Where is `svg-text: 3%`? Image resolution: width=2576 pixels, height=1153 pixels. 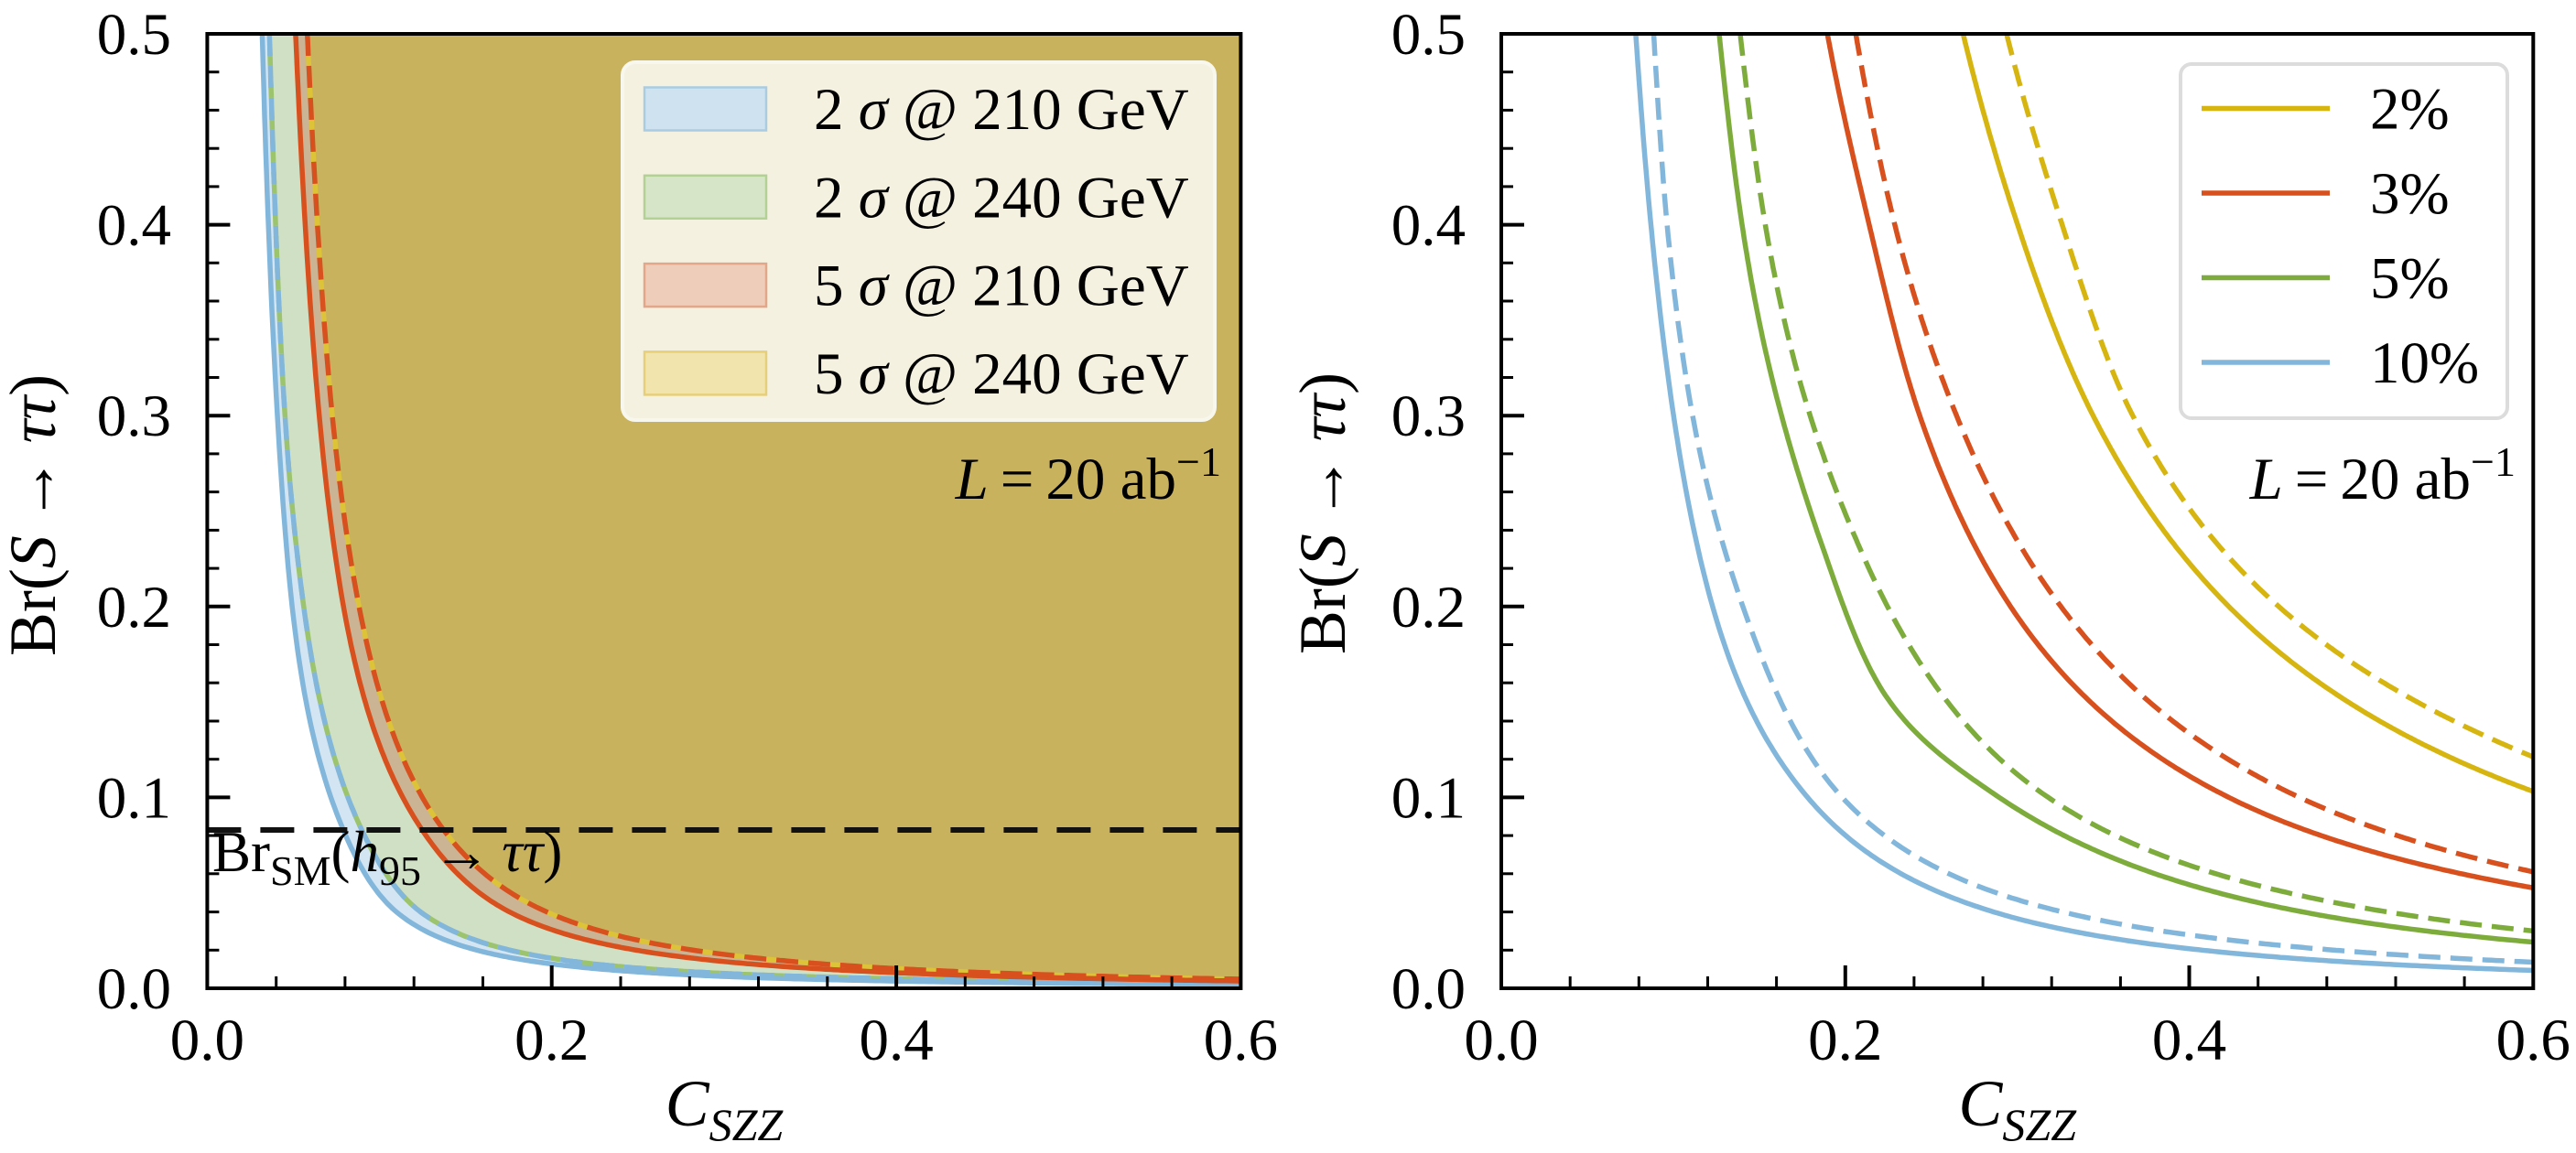 svg-text: 3% is located at coordinates (2410, 194).